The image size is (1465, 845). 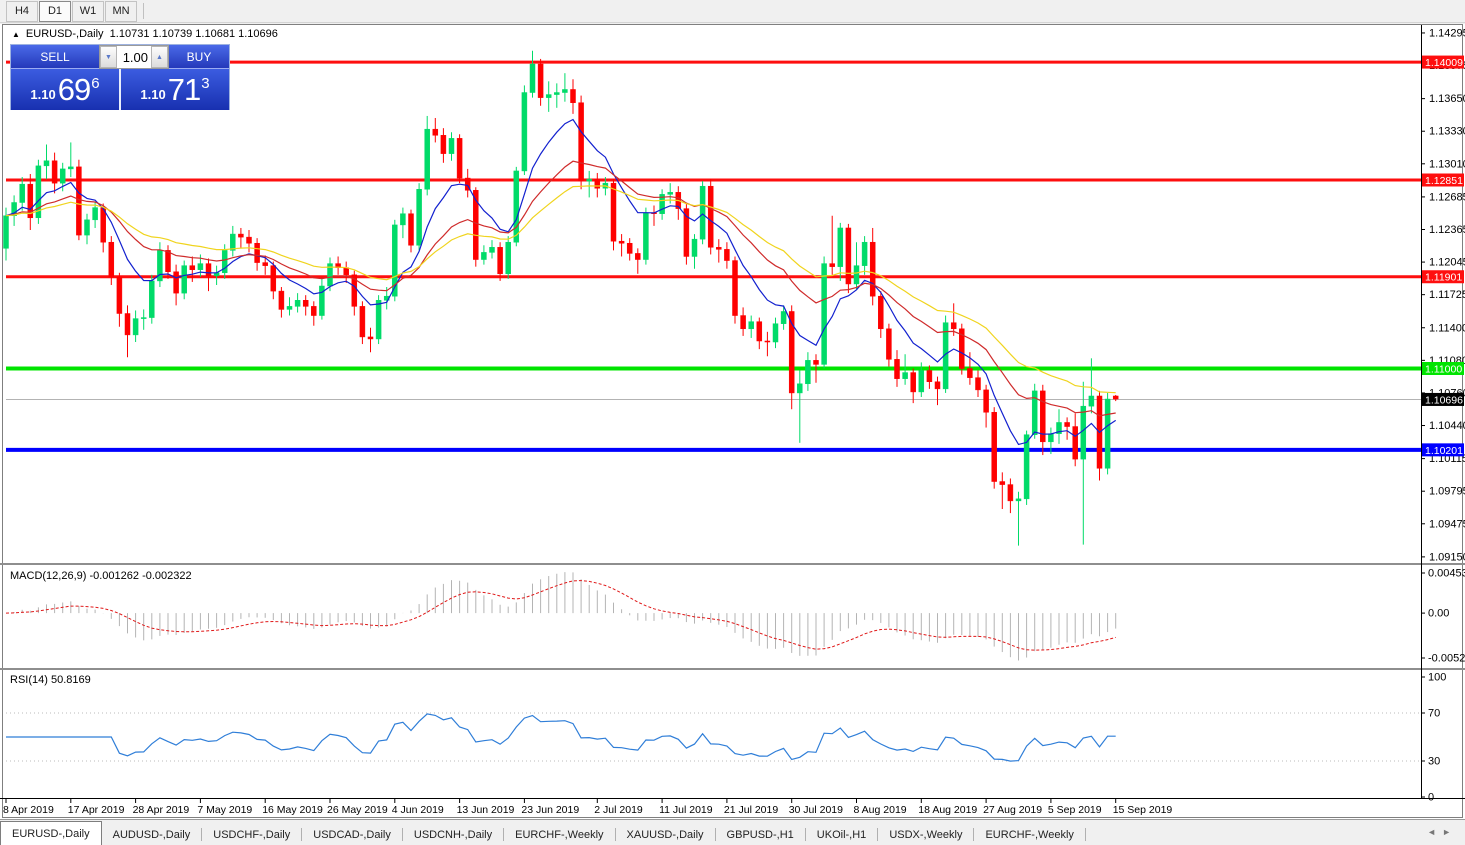 What do you see at coordinates (224, 810) in the screenshot?
I see `svg-text: 7 May 2019` at bounding box center [224, 810].